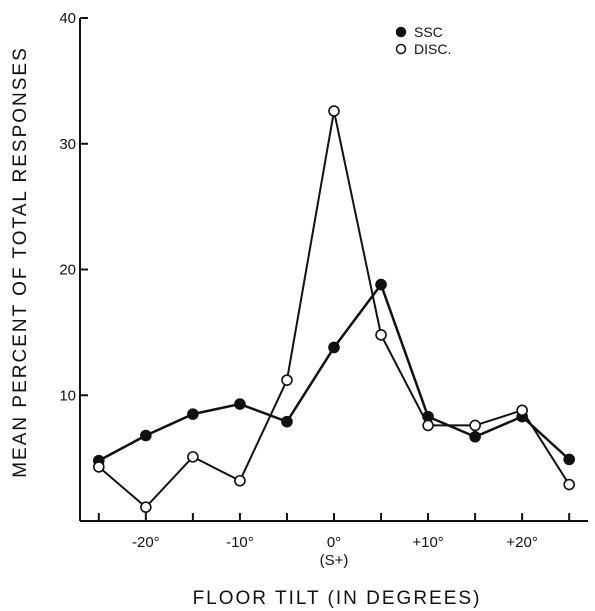 The height and width of the screenshot is (611, 595). What do you see at coordinates (521, 542) in the screenshot?
I see `x-tick-label: +20°` at bounding box center [521, 542].